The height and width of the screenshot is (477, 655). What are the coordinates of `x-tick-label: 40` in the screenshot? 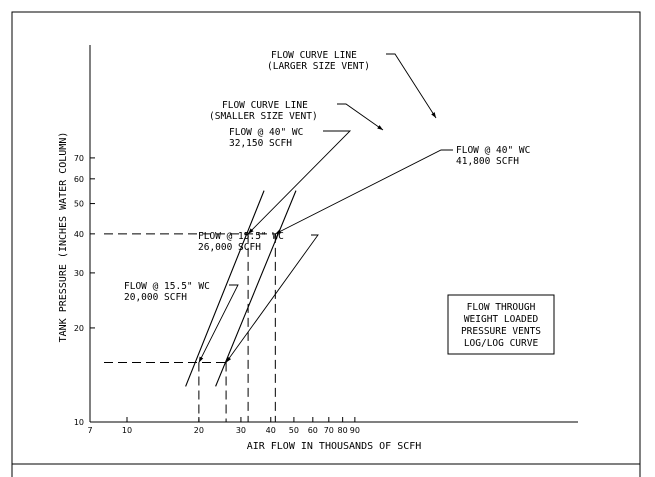 It's located at (271, 430).